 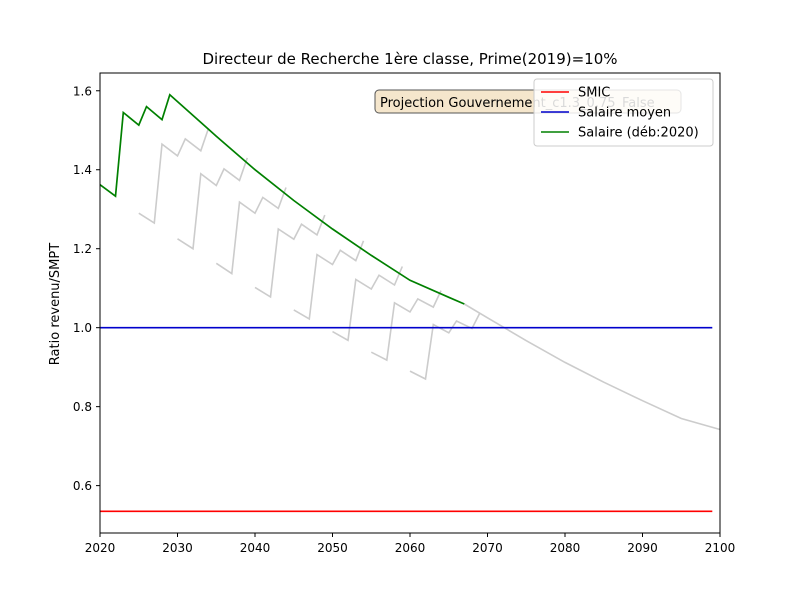 What do you see at coordinates (255, 548) in the screenshot?
I see `x-tick-label: 2040` at bounding box center [255, 548].